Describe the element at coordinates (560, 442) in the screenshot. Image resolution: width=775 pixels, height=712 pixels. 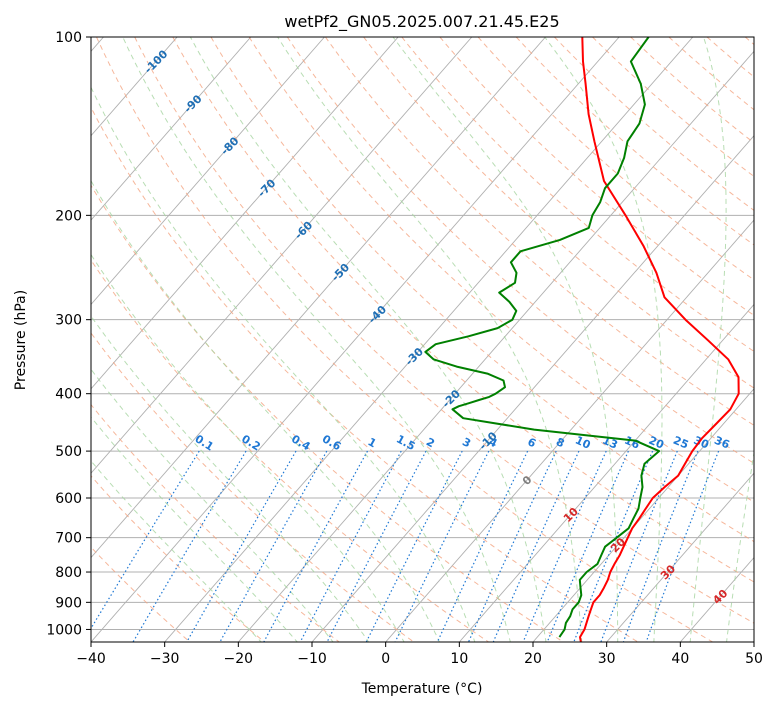
I see `mixing-ratio-label: 8` at that location.